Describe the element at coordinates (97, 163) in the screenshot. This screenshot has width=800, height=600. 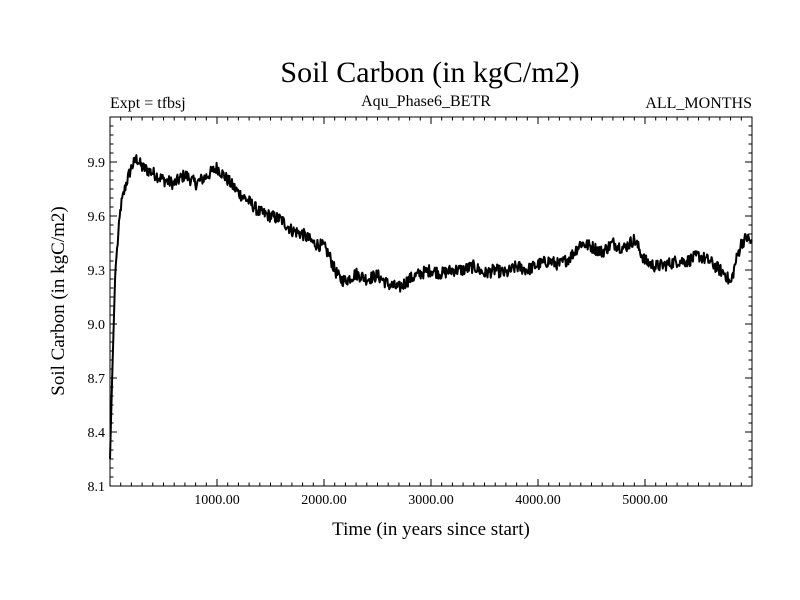
I see `y-tick-label: 9.9` at that location.